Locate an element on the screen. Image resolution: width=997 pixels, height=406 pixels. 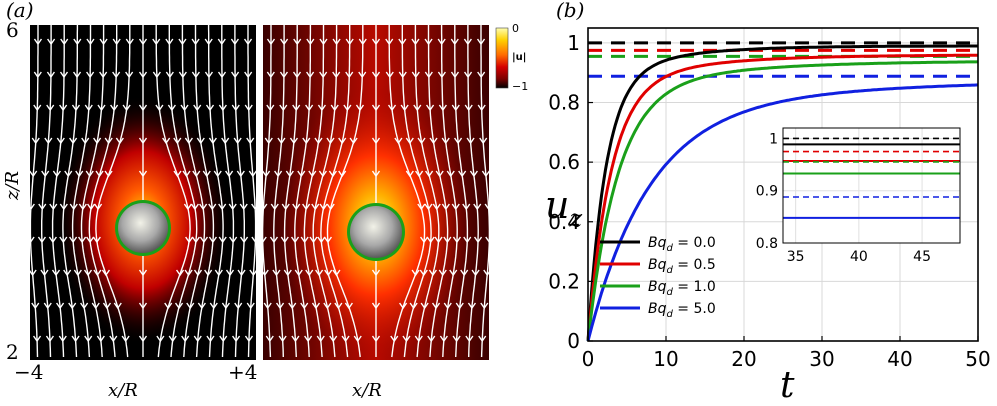
inset-y-tick-label: 0.8 is located at coordinates (767, 244).